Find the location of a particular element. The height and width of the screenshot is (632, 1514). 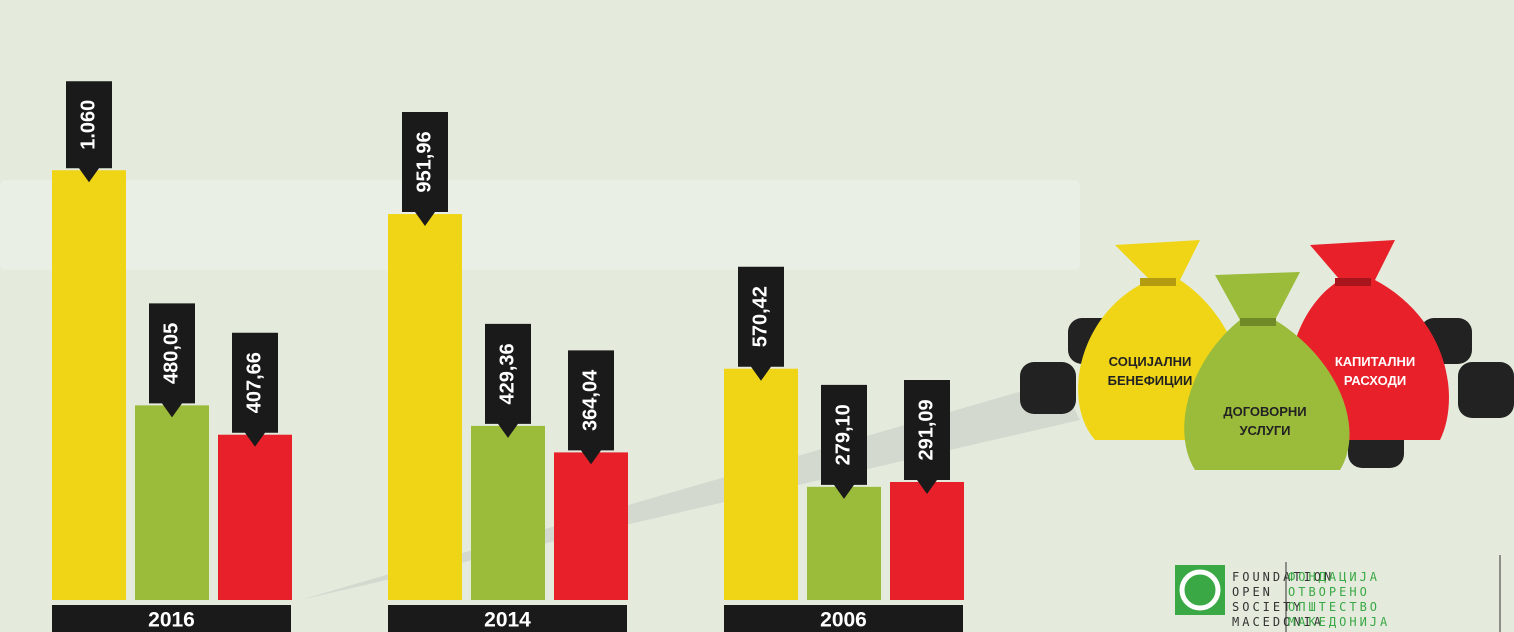

logo-text: FOUNDATION is located at coordinates (1283, 577).